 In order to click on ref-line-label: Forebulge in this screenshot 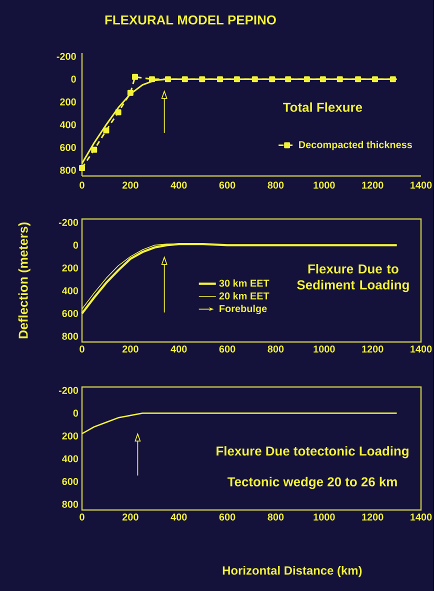, I will do `click(243, 309)`.